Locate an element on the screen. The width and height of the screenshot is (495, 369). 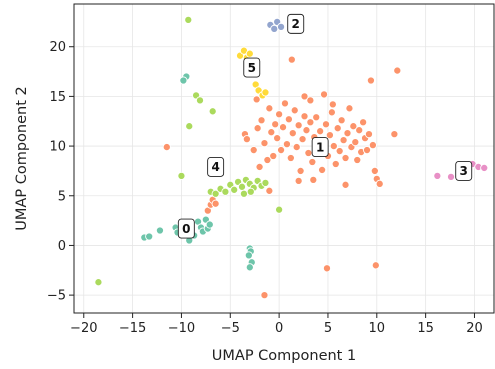
y-axis-ticks: −5 0 5 10 15 20 is located at coordinates (60, 172).